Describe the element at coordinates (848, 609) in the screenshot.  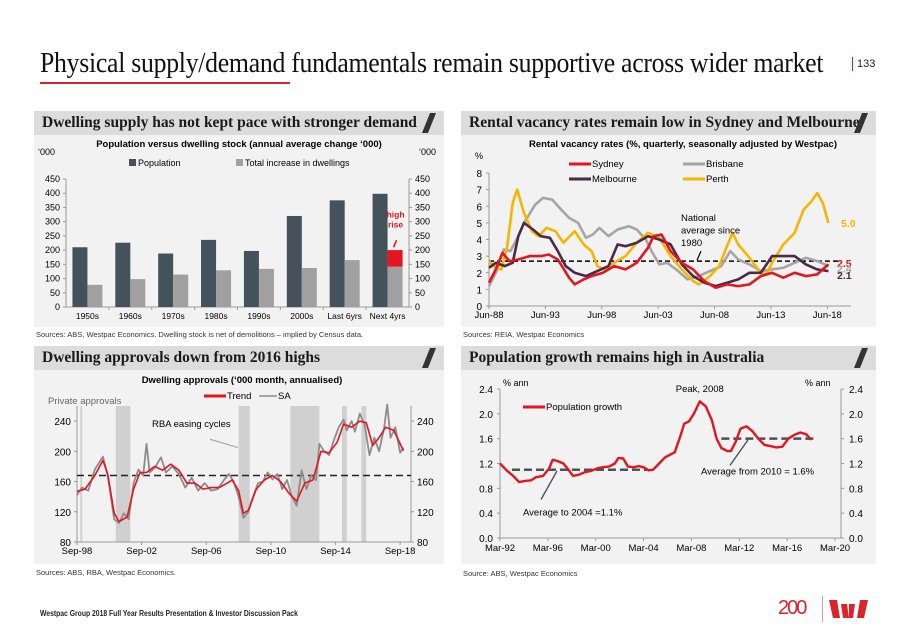
I see `westpac-logo-icon` at that location.